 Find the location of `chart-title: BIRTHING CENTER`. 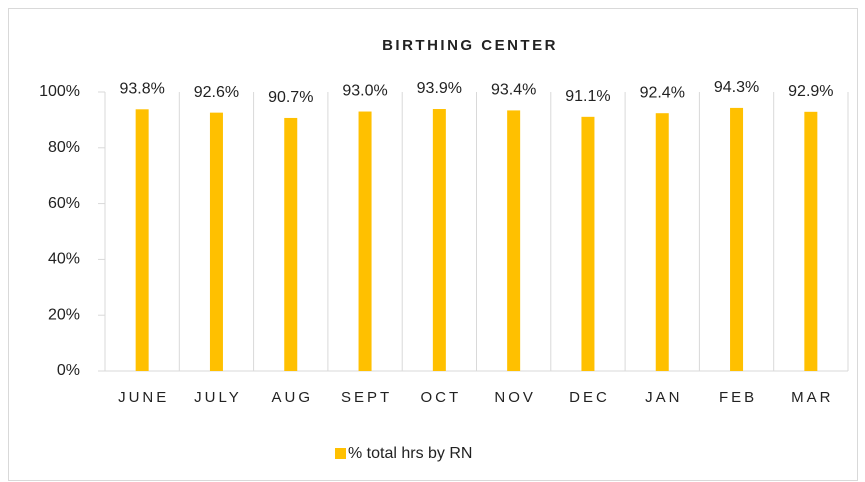

chart-title: BIRTHING CENTER is located at coordinates (470, 45).